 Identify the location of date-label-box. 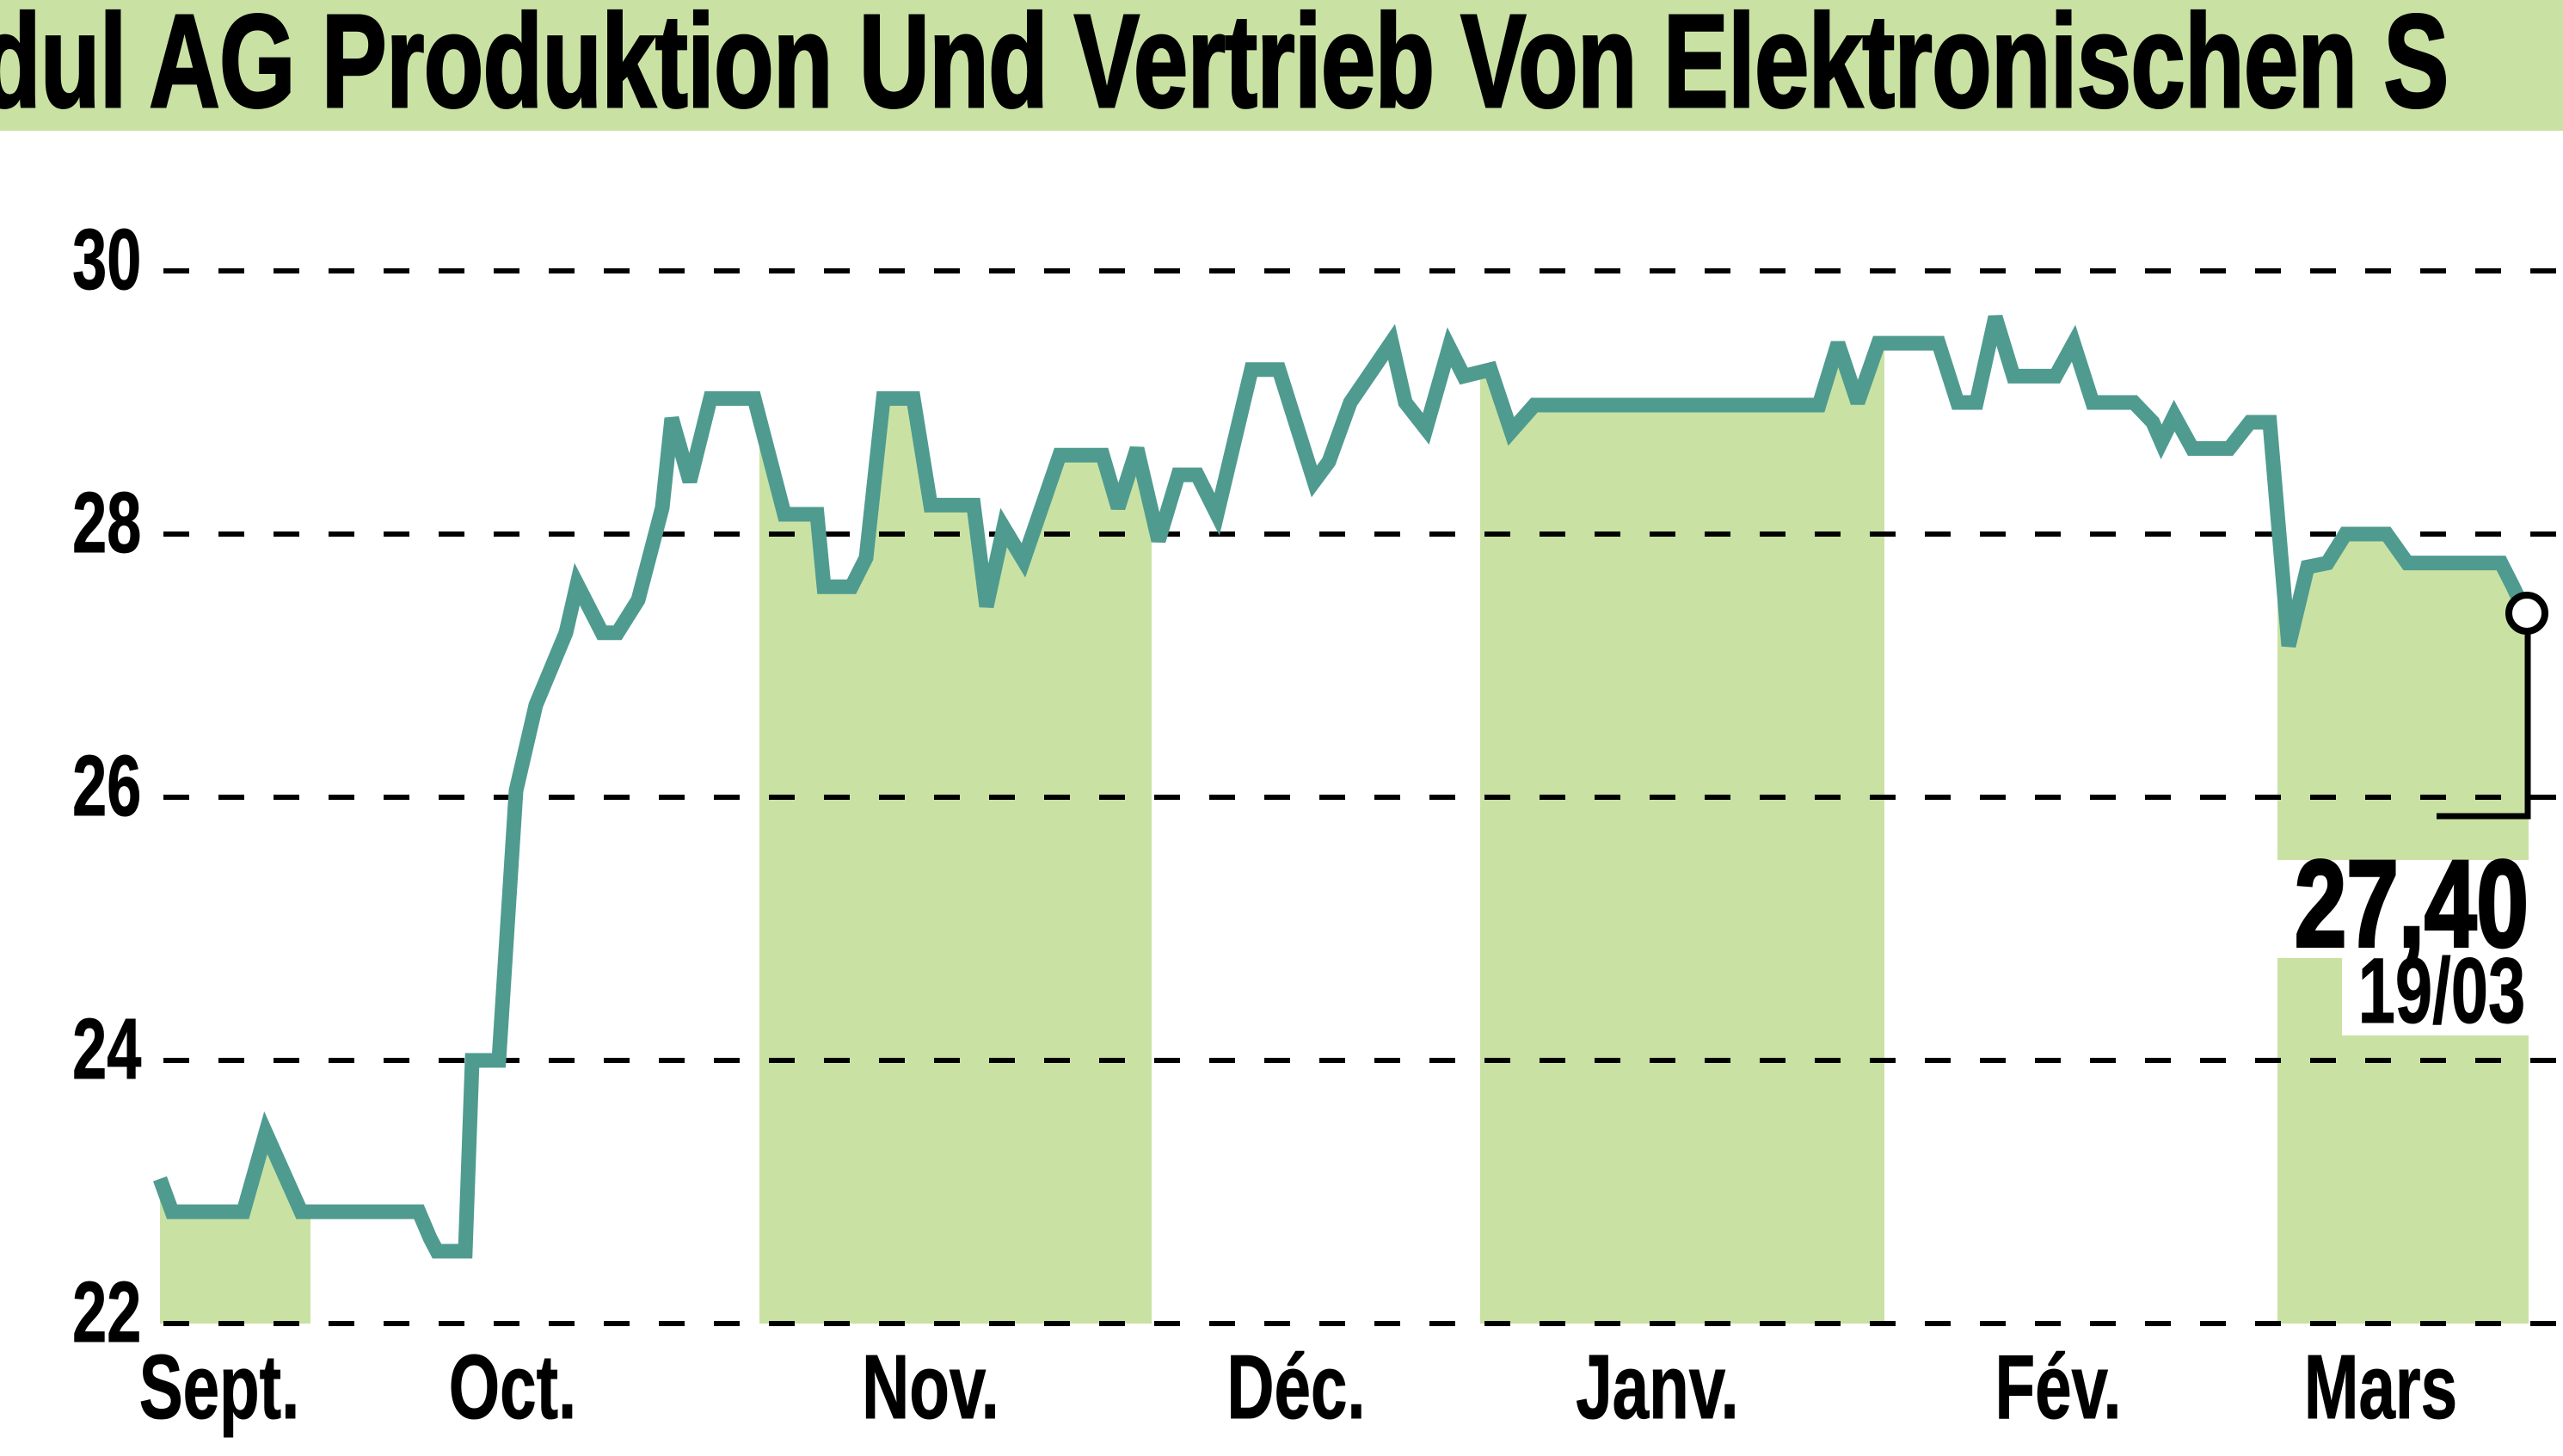
(2452, 994).